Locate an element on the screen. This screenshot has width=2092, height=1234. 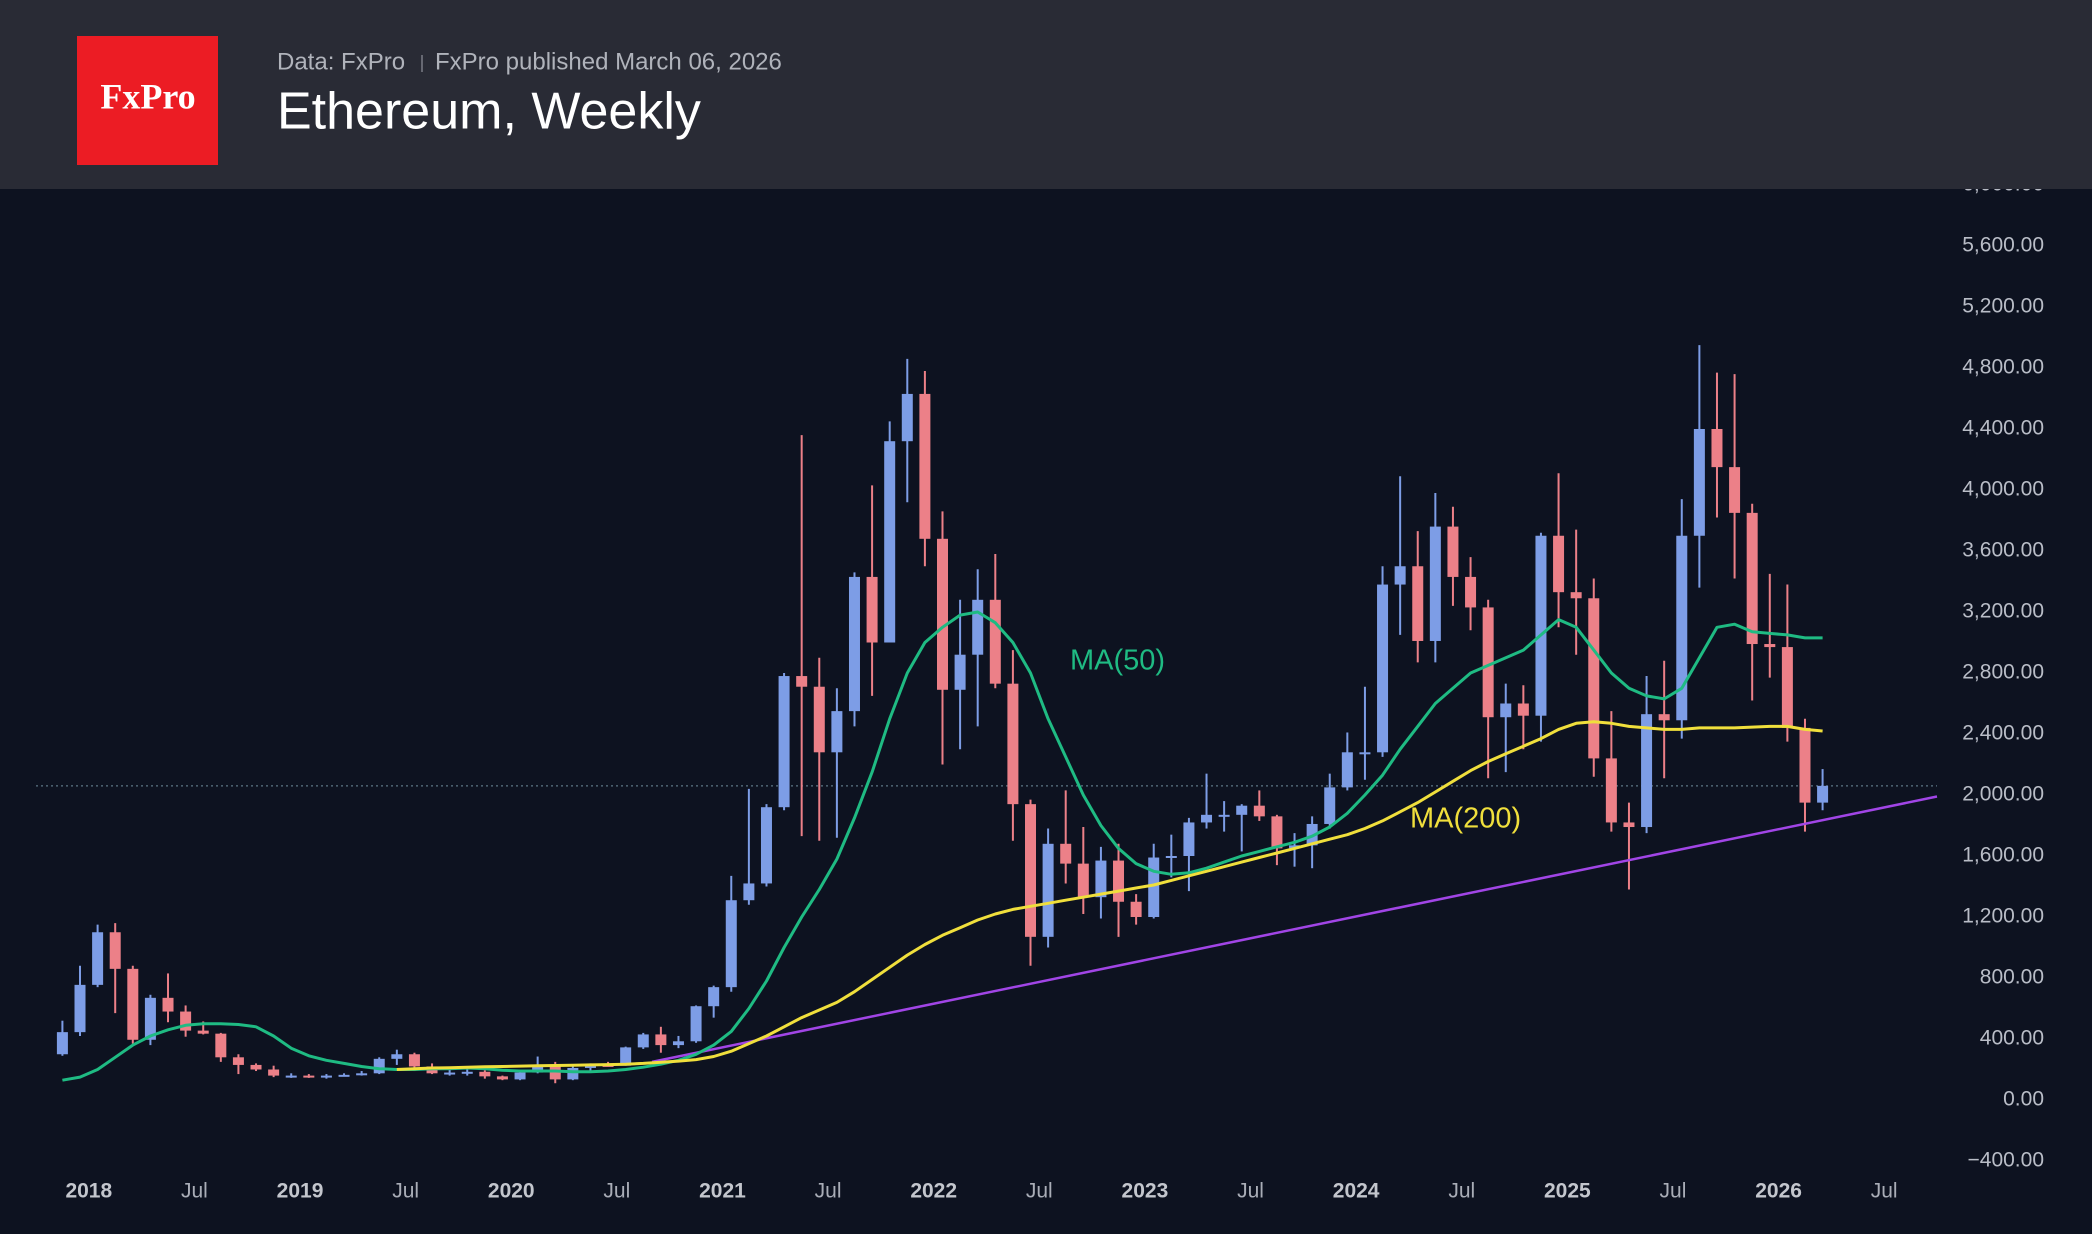
x-tick-label: 2021 is located at coordinates (722, 1191).